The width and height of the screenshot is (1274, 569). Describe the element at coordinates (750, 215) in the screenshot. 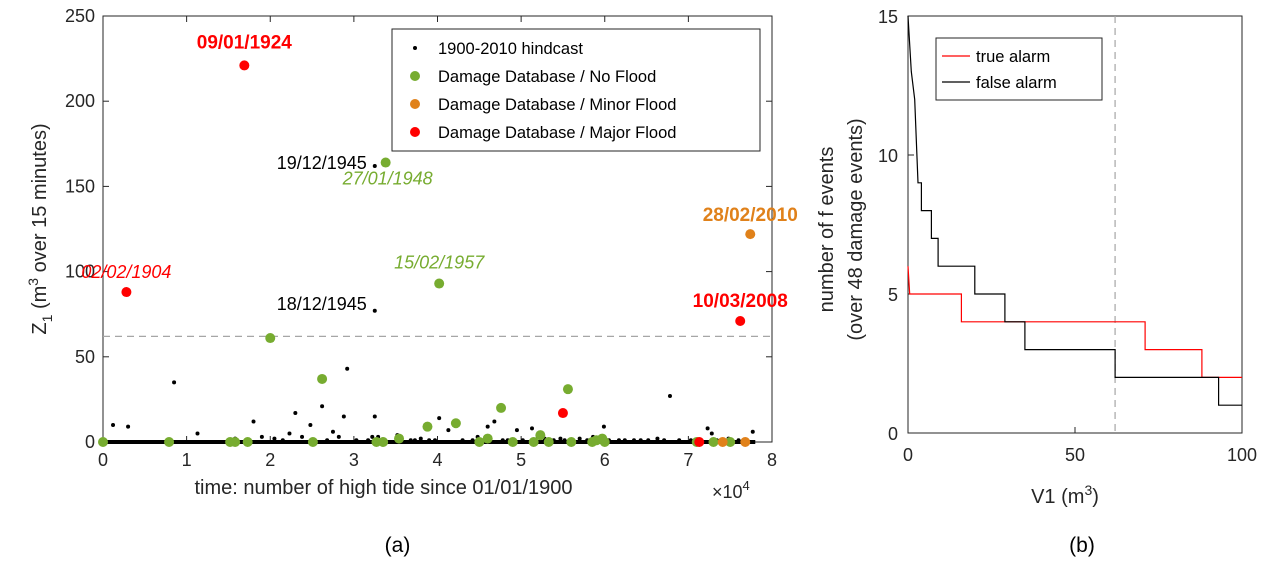

I see `annotation-label: 28/02/2010` at that location.